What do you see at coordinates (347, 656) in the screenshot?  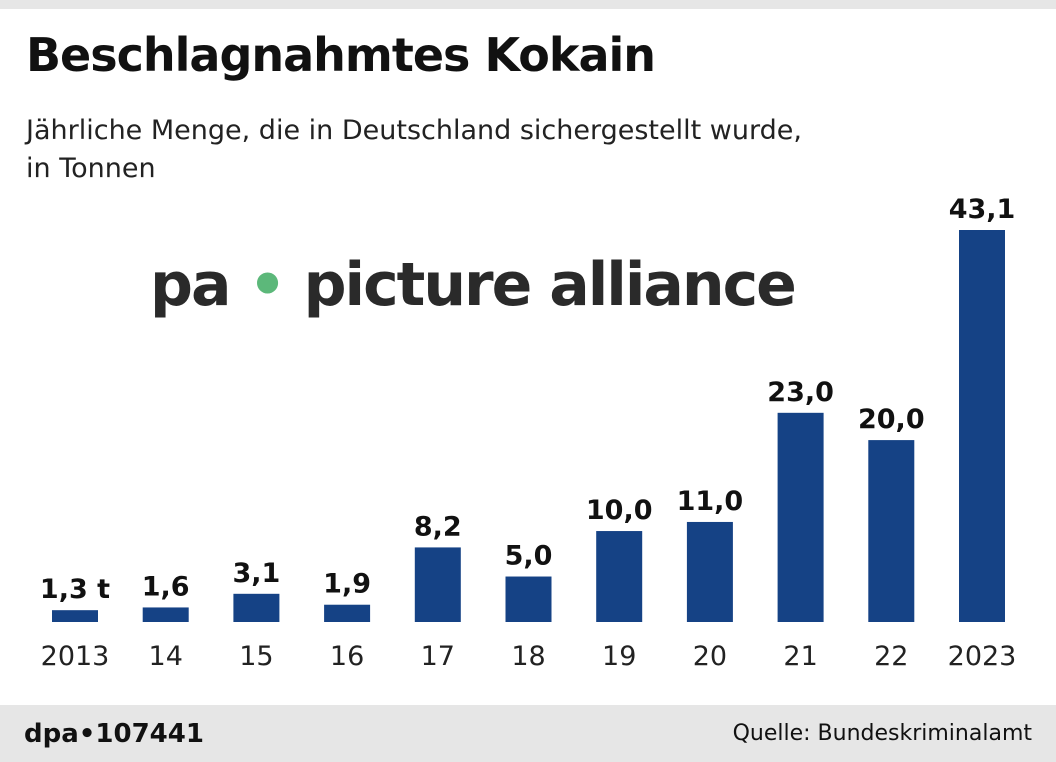 I see `x-tick-label: 16` at bounding box center [347, 656].